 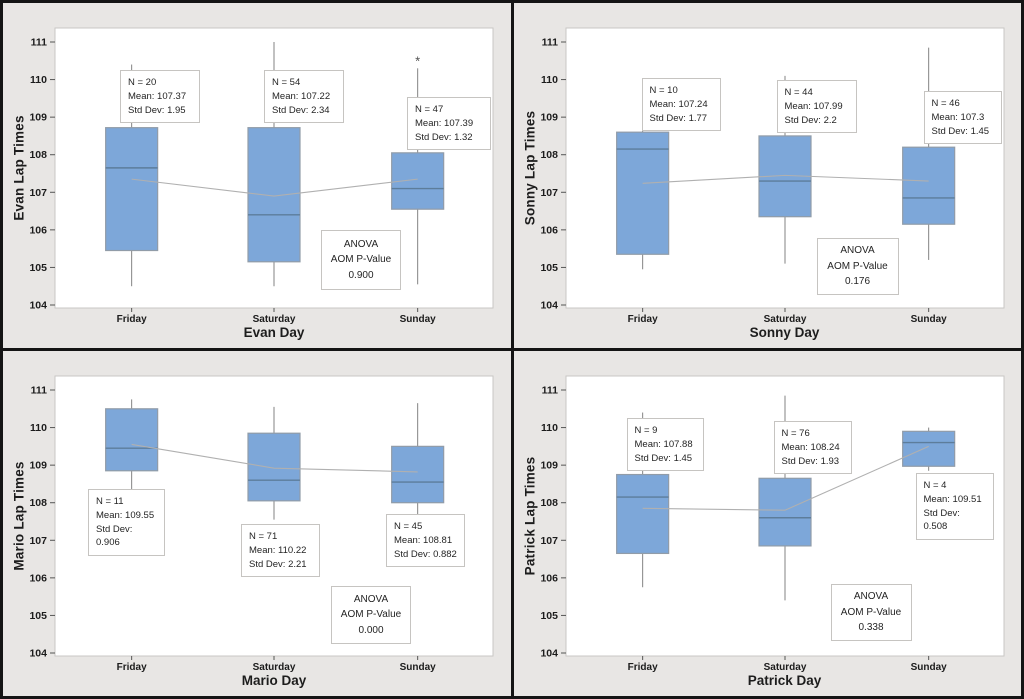 I want to click on stats-label: N = 47 Mean: 107.39 Std Dev: 1.32, so click(x=449, y=124).